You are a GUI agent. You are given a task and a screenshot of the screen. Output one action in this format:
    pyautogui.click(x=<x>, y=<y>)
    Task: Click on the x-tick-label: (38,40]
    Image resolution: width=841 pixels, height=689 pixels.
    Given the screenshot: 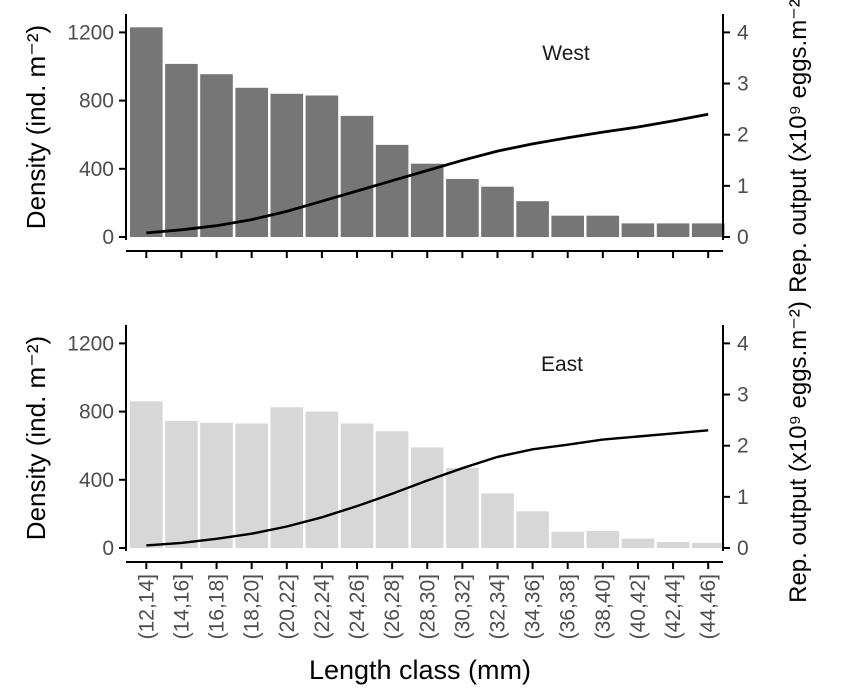 What is the action you would take?
    pyautogui.click(x=603, y=606)
    